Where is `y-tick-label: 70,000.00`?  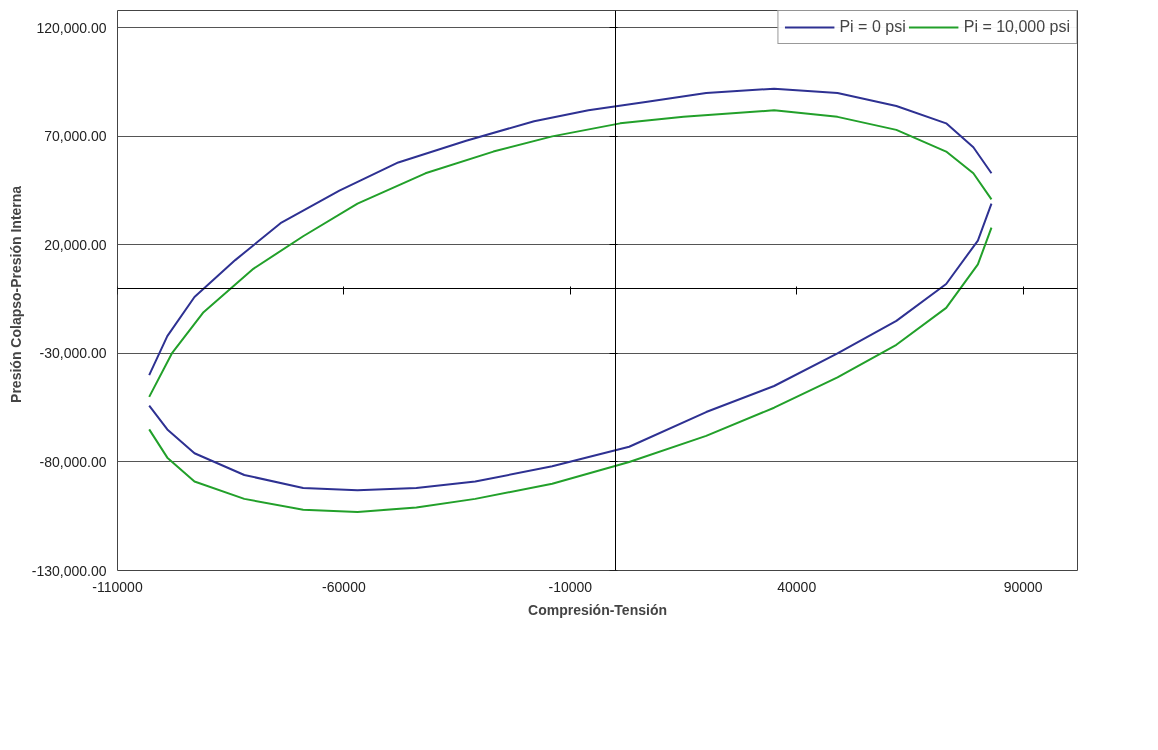
y-tick-label: 70,000.00 is located at coordinates (75, 136).